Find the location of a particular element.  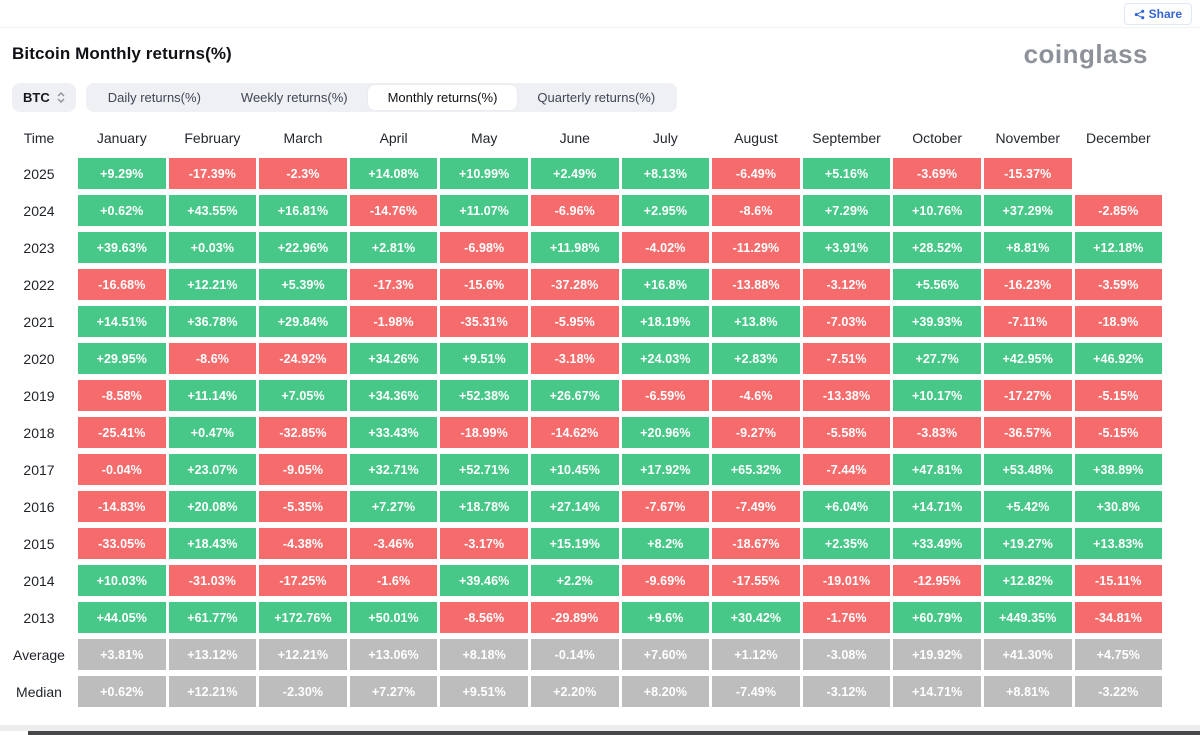

return-cell: +34.26% is located at coordinates (393, 358).